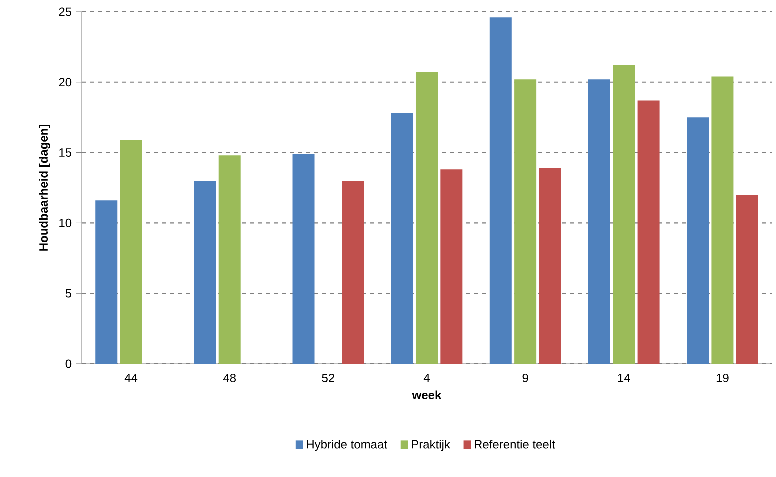 The image size is (776, 477). What do you see at coordinates (328, 378) in the screenshot?
I see `x-tick-label: 52` at bounding box center [328, 378].